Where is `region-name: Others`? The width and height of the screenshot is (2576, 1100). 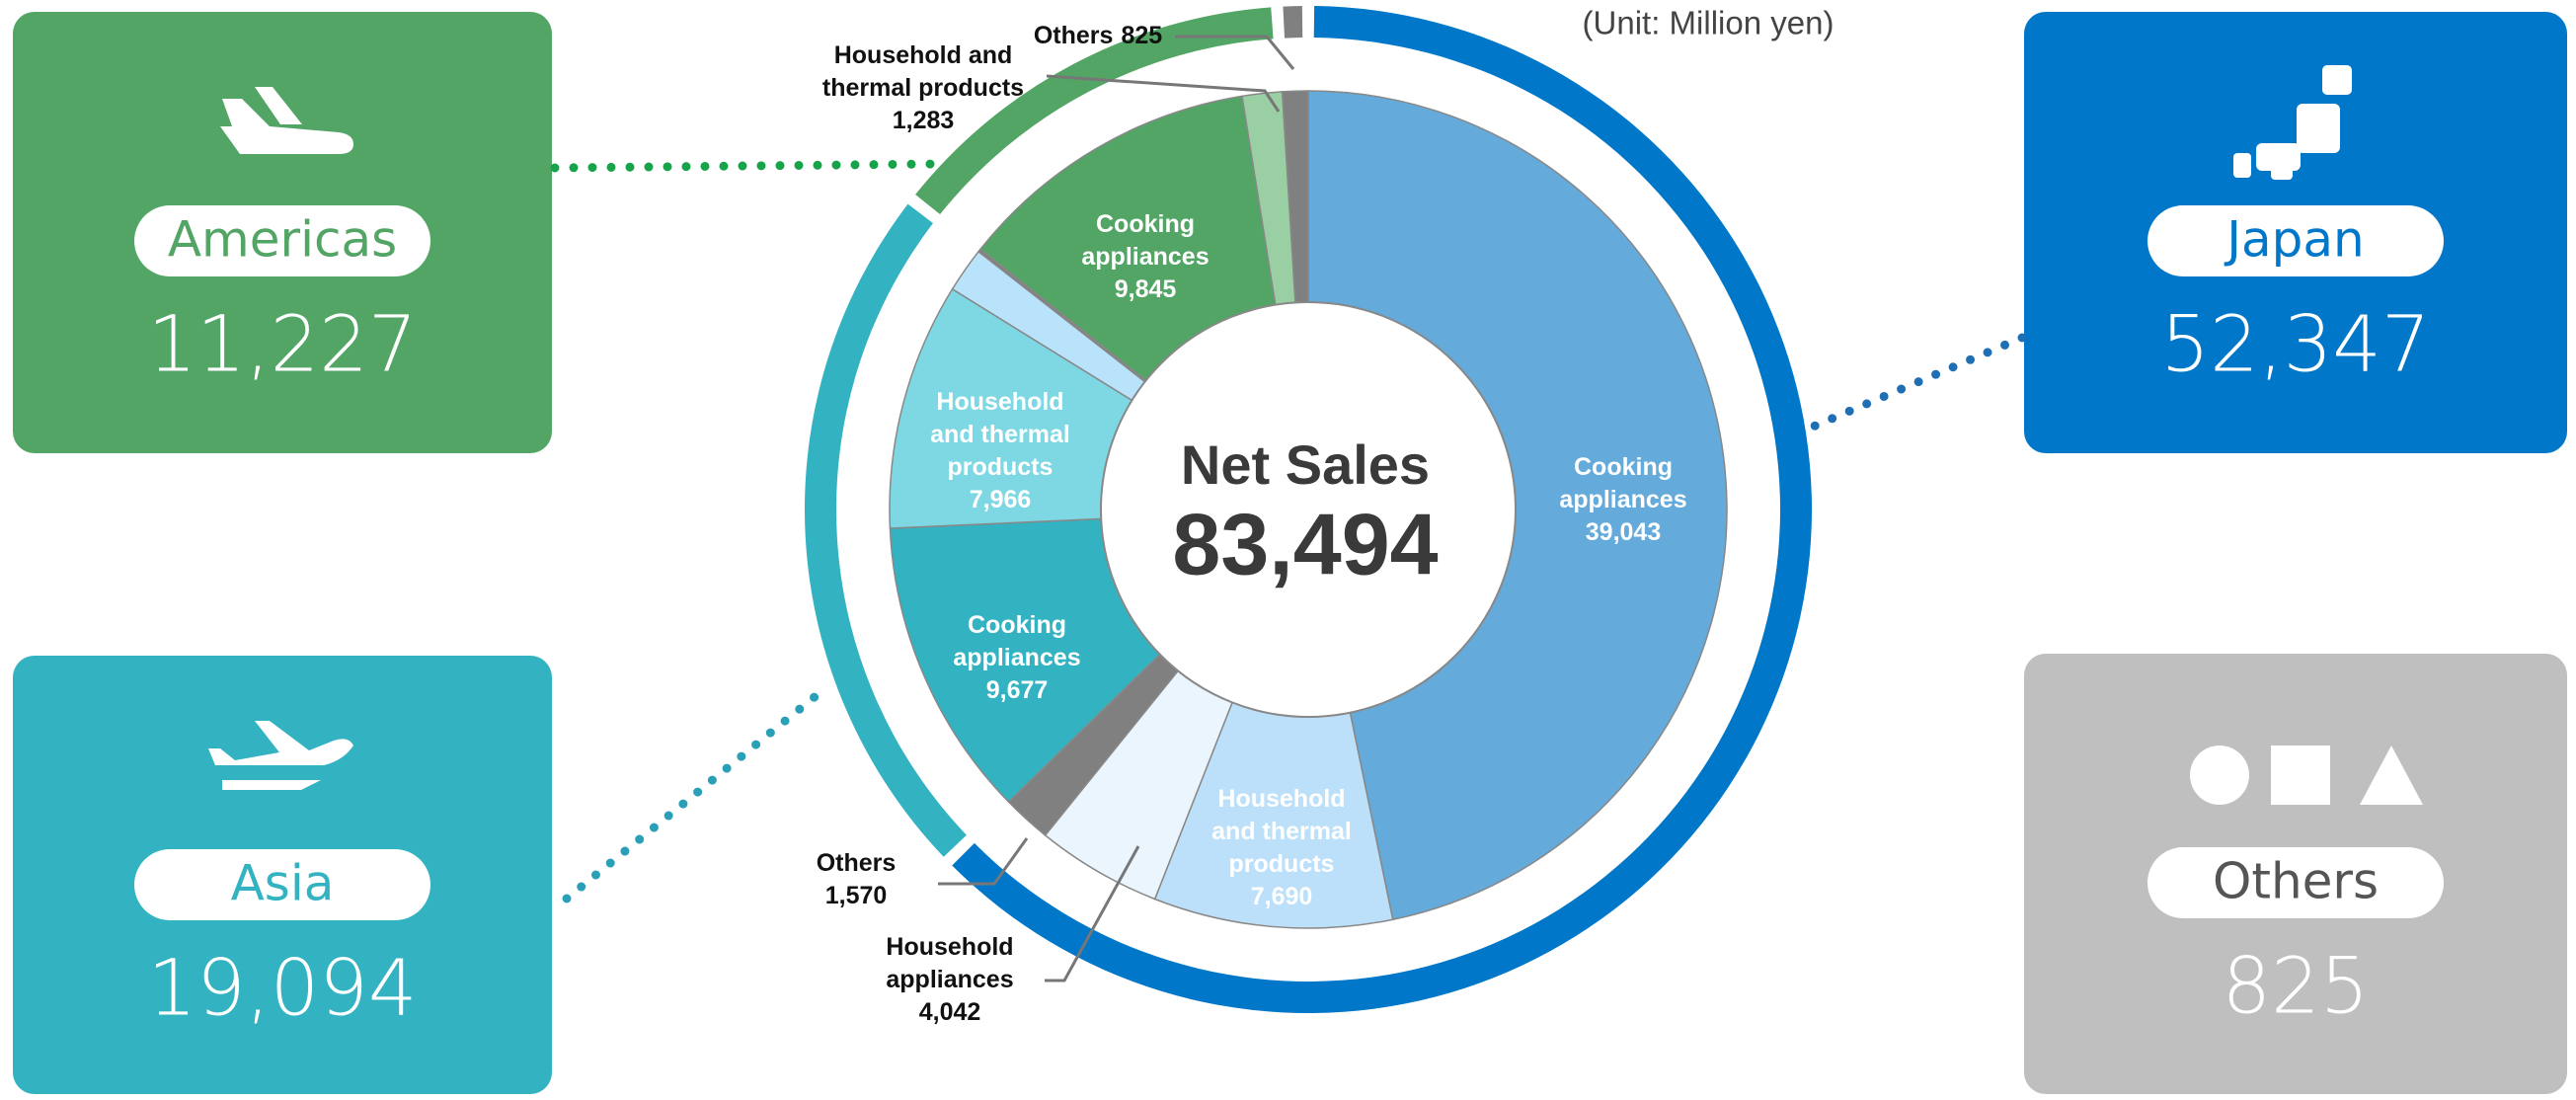 region-name: Others is located at coordinates (2296, 881).